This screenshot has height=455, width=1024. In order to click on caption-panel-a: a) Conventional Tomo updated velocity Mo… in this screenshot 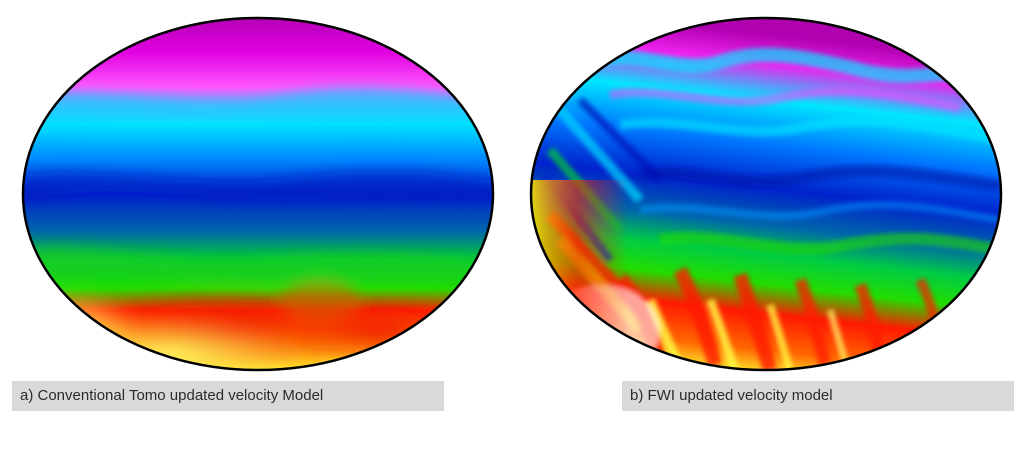, I will do `click(228, 396)`.